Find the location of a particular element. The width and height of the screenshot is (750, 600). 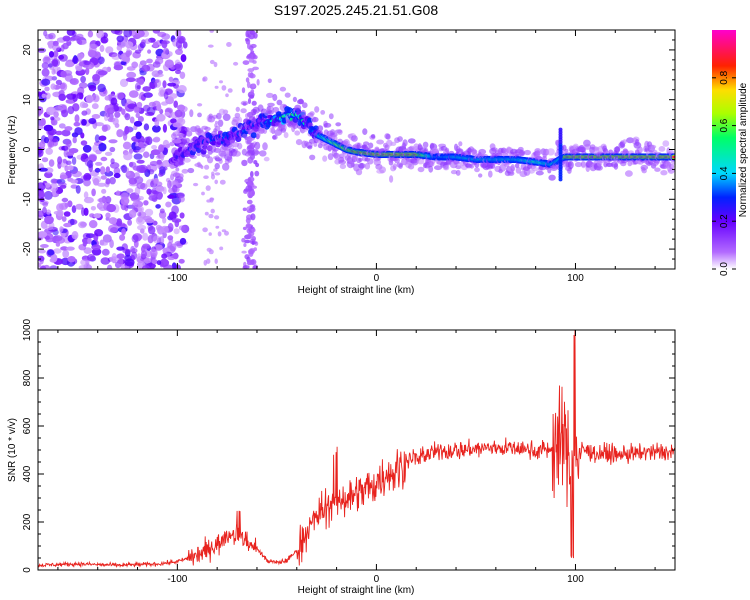

colorbar-tick-label: 0.6 is located at coordinates (724, 125).